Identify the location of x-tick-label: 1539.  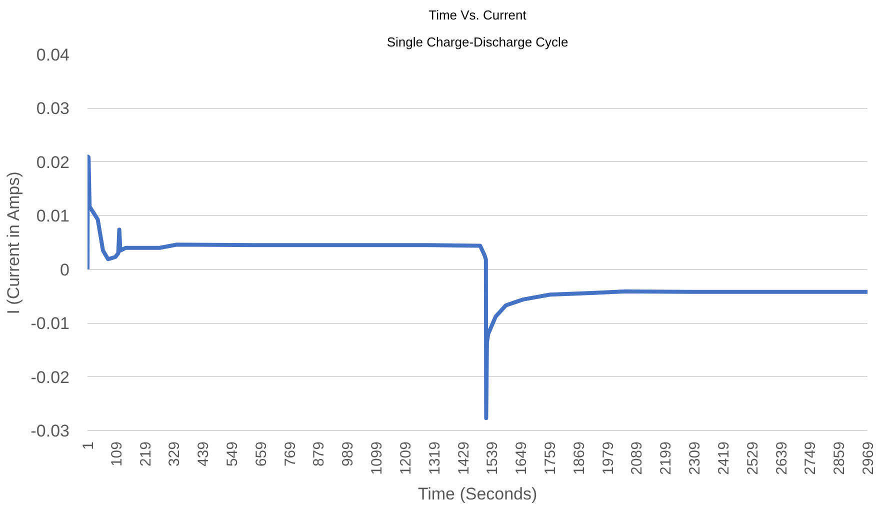
(493, 458).